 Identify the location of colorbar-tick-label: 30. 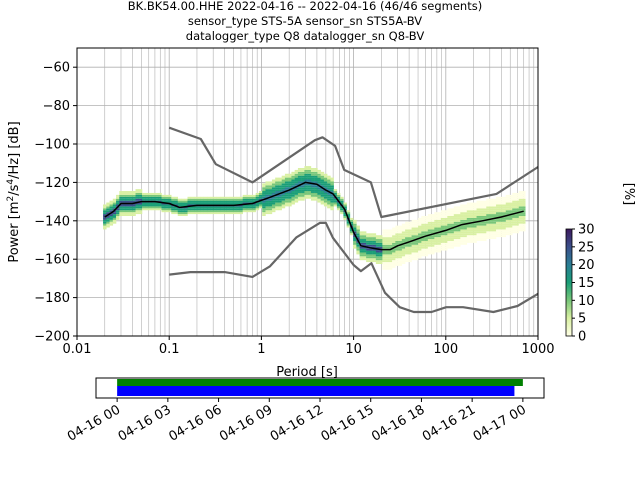
(586, 230).